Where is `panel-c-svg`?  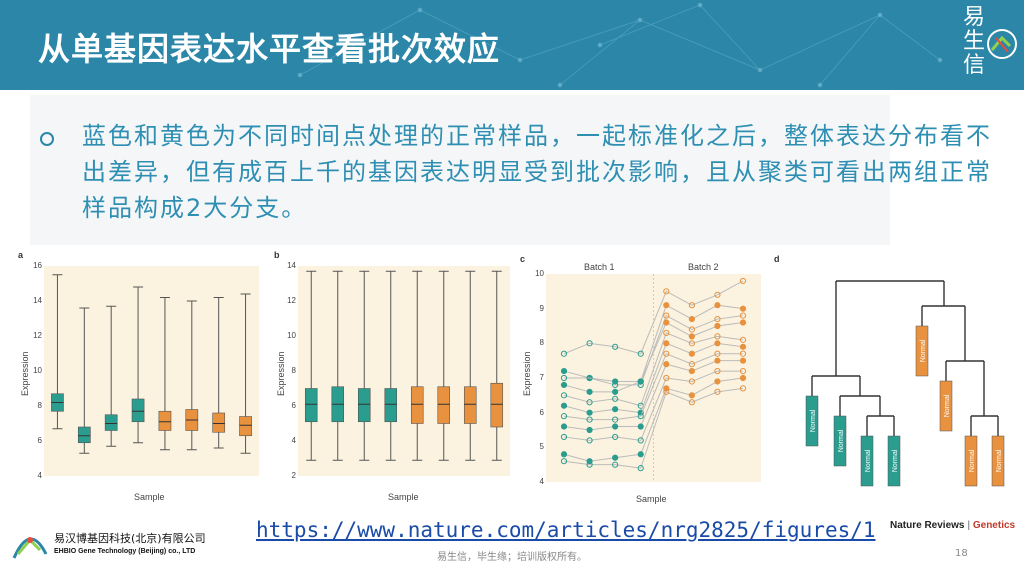 panel-c-svg is located at coordinates (653, 378).